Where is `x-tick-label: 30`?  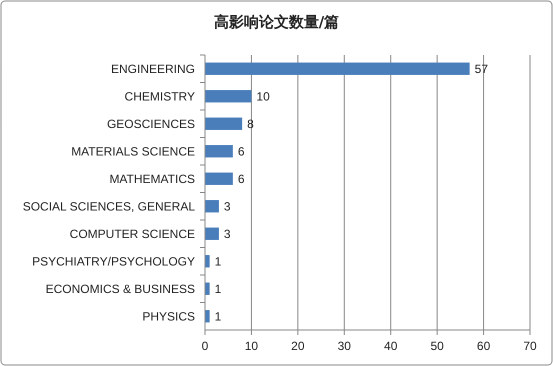
x-tick-label: 30 is located at coordinates (345, 346).